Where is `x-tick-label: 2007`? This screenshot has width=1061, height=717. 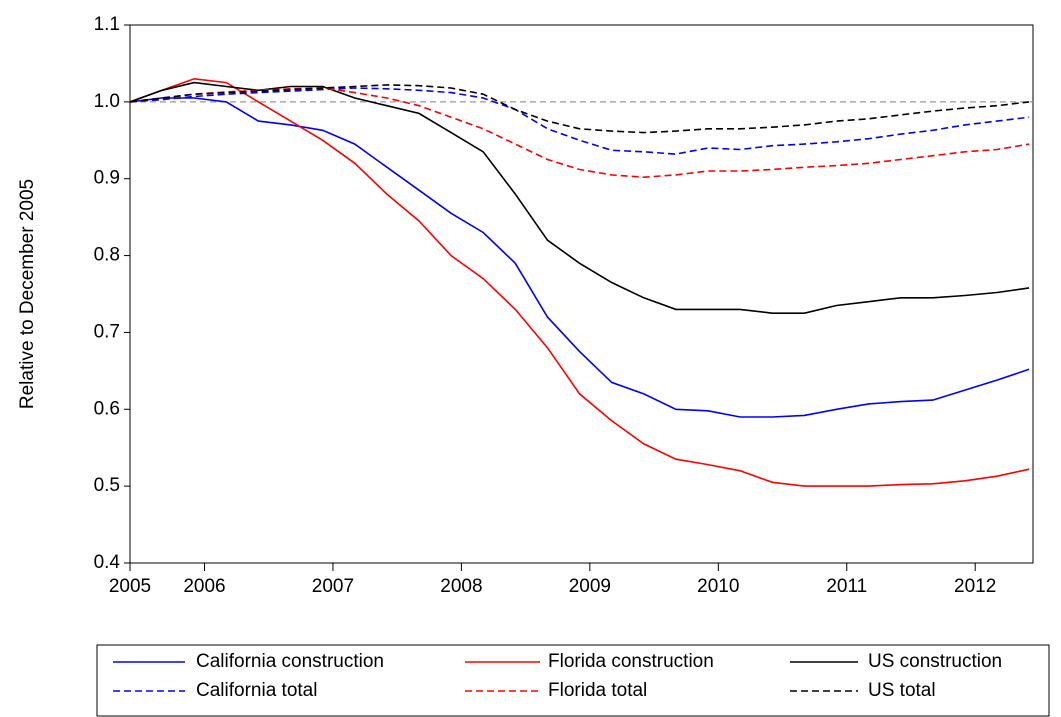
x-tick-label: 2007 is located at coordinates (333, 586).